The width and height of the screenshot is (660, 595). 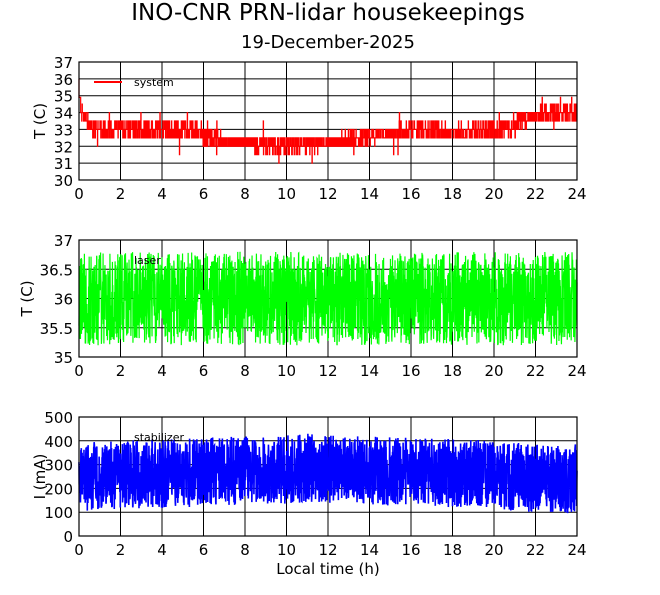 What do you see at coordinates (328, 569) in the screenshot?
I see `x-axis-label: Local time (h)` at bounding box center [328, 569].